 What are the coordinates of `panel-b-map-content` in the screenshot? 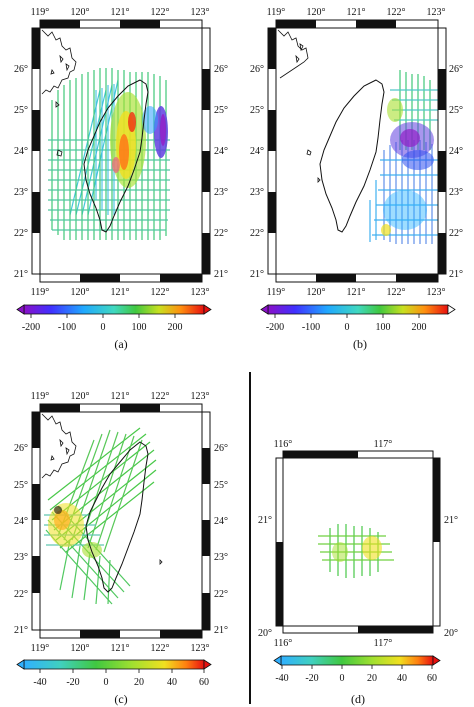 It's located at (357, 136).